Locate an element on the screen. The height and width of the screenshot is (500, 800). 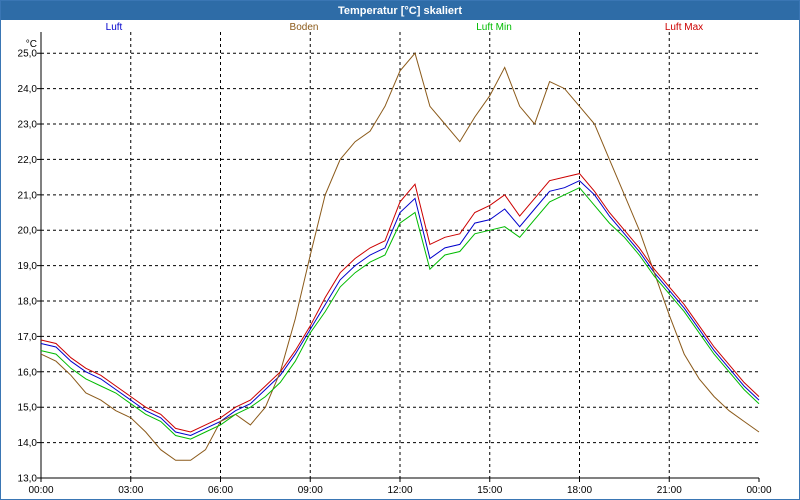
legend-entry-luft-min: Luft Min is located at coordinates (494, 27).